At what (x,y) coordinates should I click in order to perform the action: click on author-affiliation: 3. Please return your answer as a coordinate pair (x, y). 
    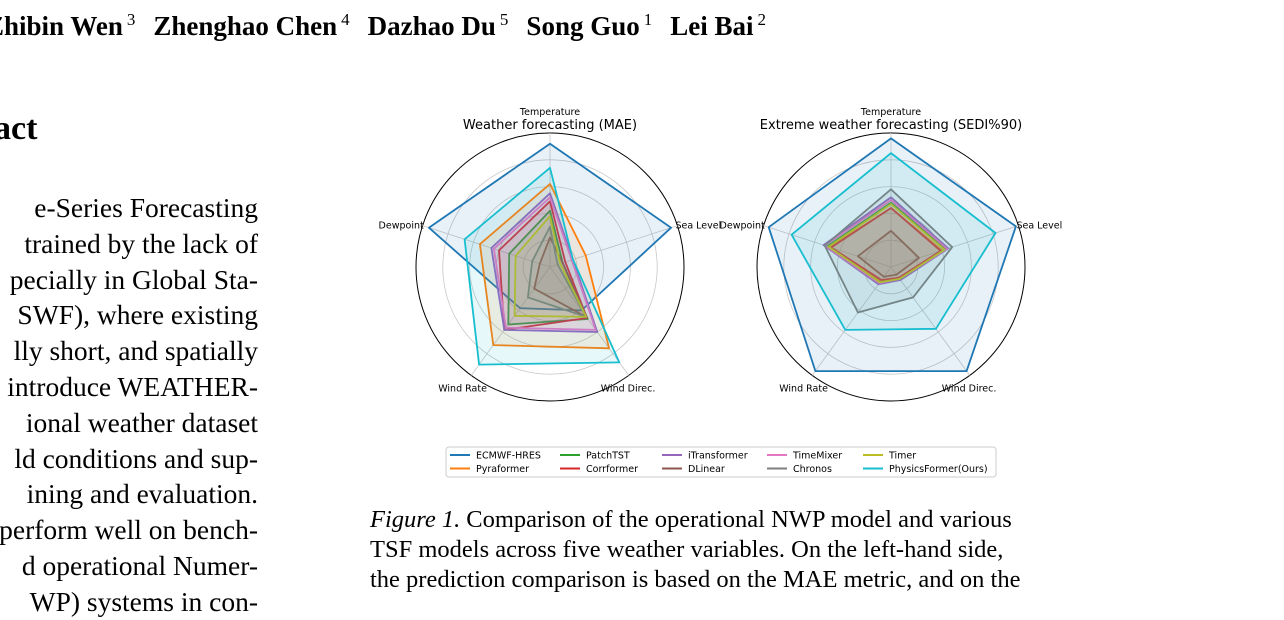
    Looking at the image, I should click on (131, 19).